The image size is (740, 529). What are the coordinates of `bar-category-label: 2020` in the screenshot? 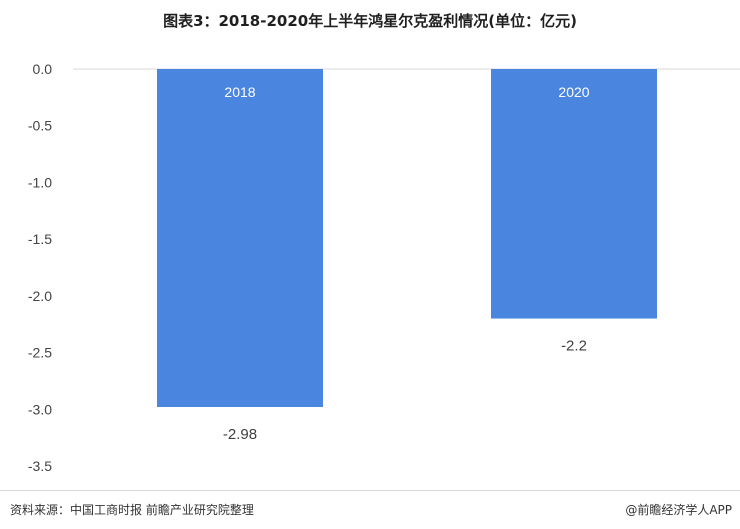 It's located at (573, 92).